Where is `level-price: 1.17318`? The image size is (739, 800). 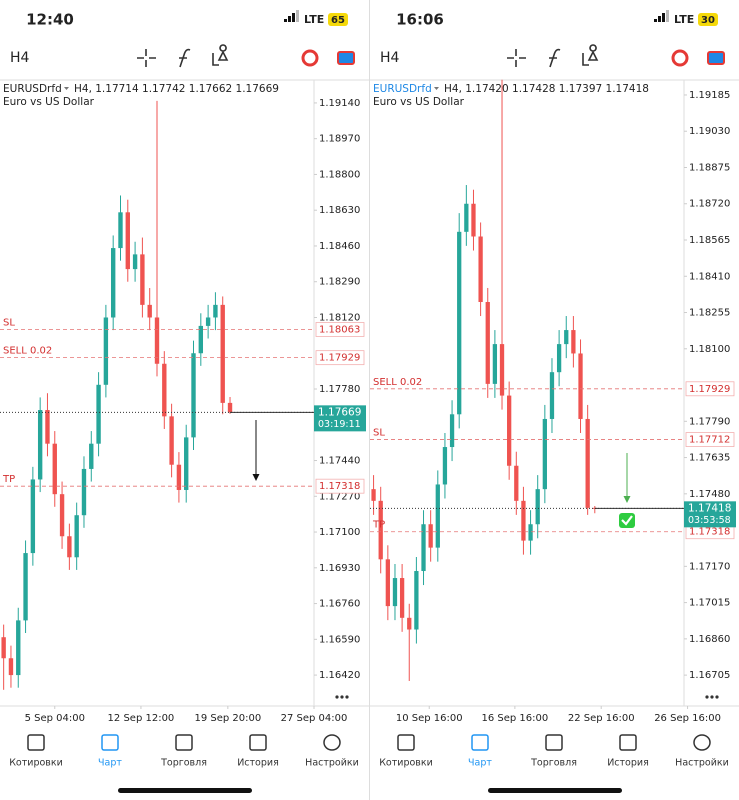
level-price: 1.17318 is located at coordinates (339, 486).